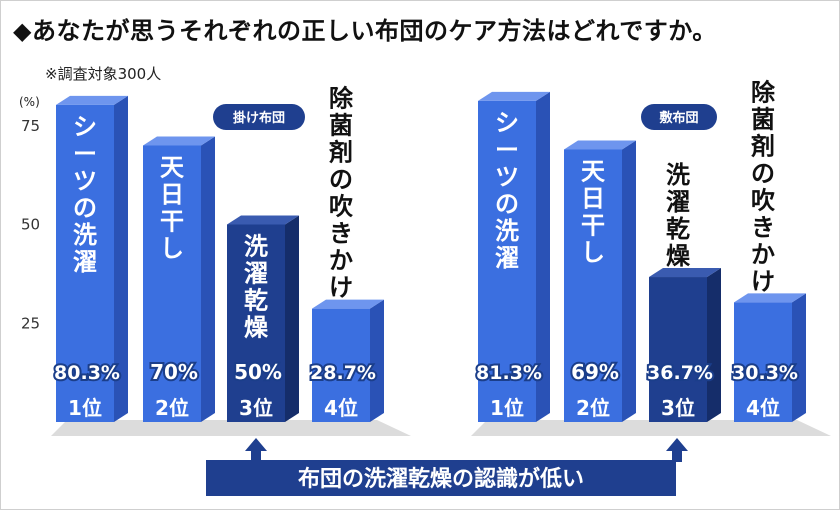 This screenshot has height=511, width=840. What do you see at coordinates (595, 372) in the screenshot?
I see `data-label: 69%` at bounding box center [595, 372].